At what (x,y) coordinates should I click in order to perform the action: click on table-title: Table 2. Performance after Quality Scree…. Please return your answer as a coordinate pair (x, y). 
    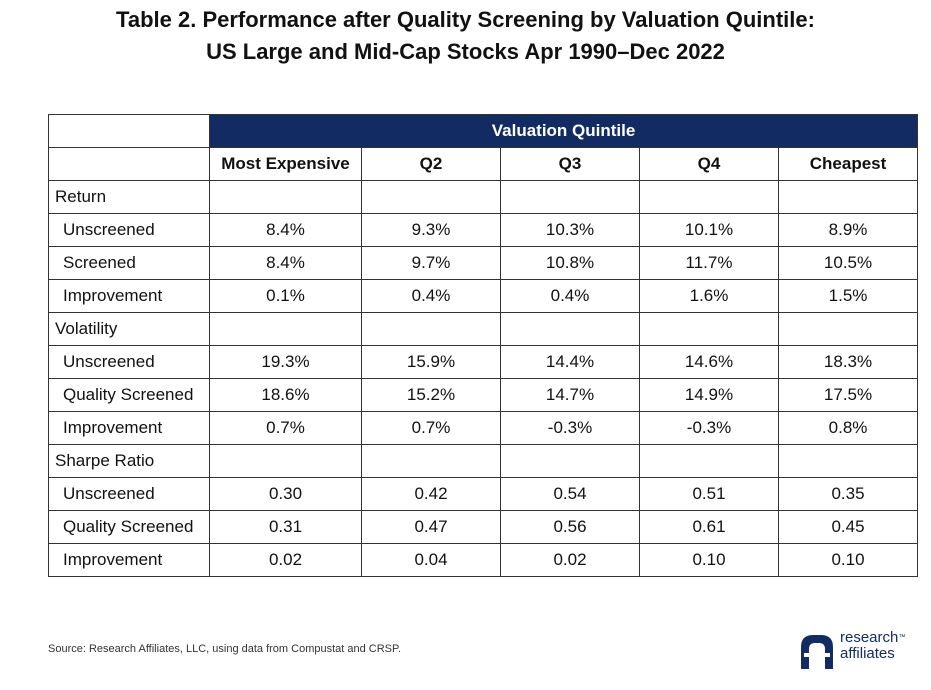
    Looking at the image, I should click on (465, 36).